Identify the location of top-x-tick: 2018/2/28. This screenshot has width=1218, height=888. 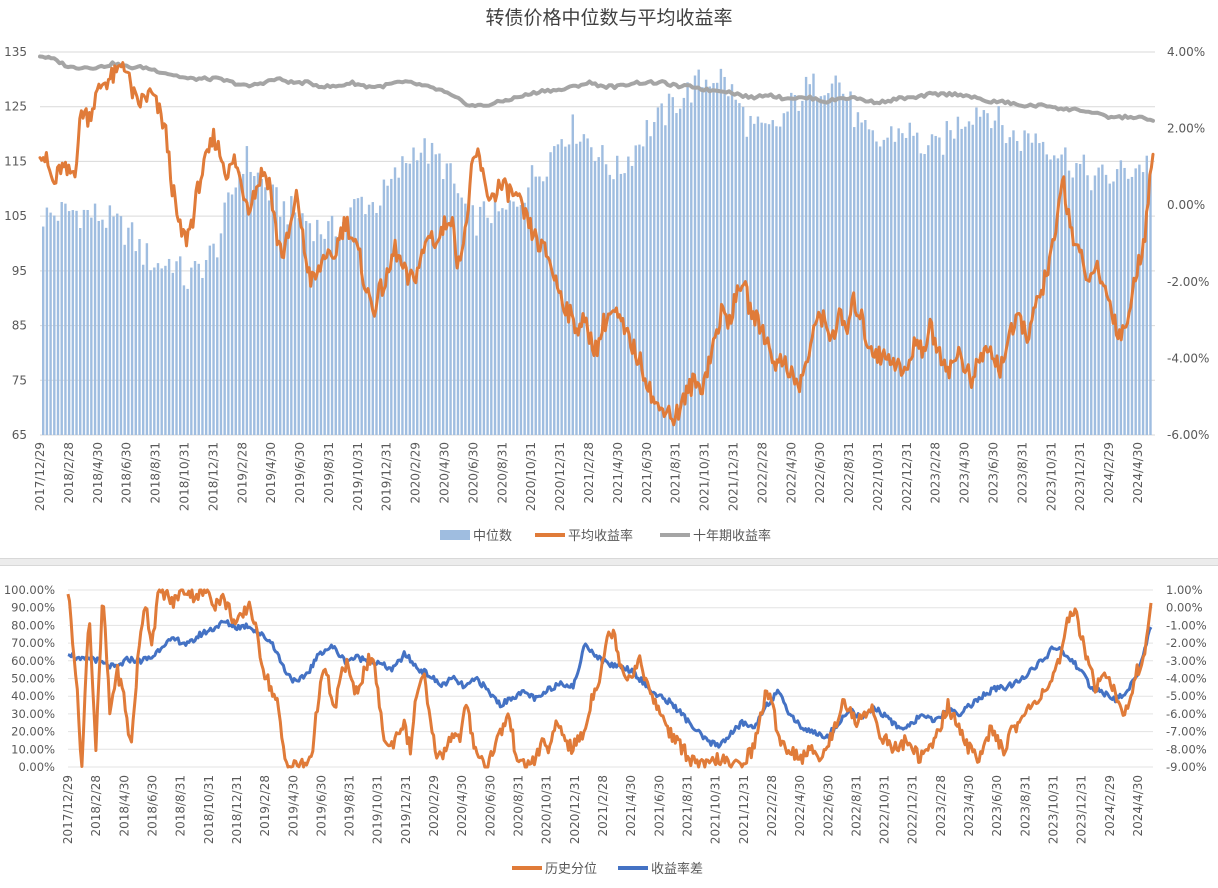
(69, 473).